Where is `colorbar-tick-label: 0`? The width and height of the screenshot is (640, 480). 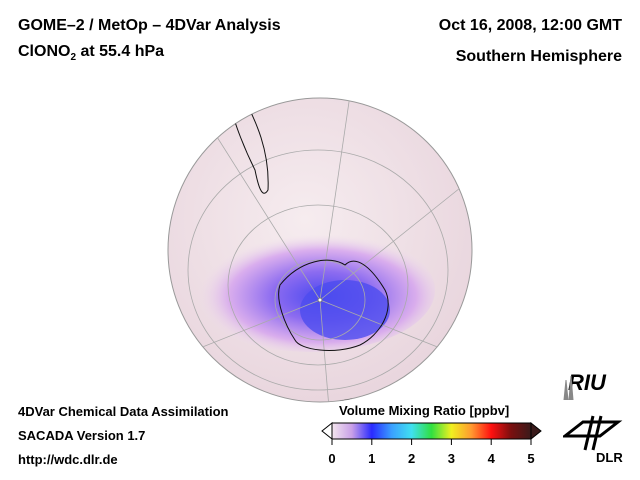 colorbar-tick-label: 0 is located at coordinates (331, 458).